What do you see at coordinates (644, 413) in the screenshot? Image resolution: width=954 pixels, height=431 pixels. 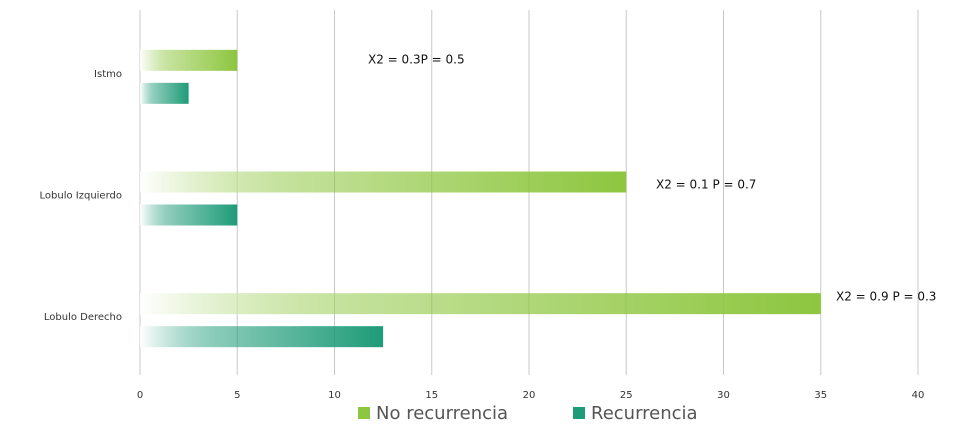 I see `legend-label: Recurrencia` at bounding box center [644, 413].